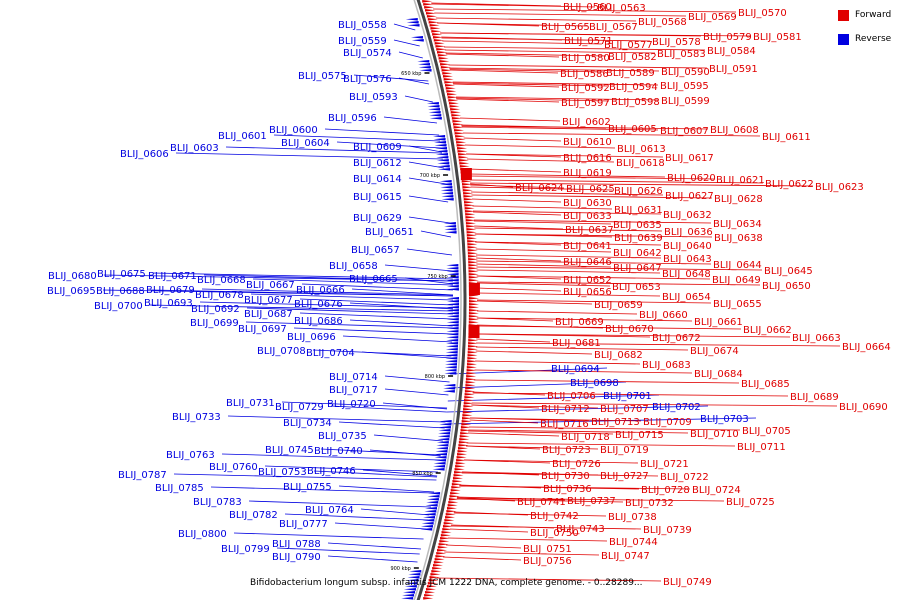 The width and height of the screenshot is (900, 600). I want to click on reverse-gene-label: BLIJ_0703, so click(724, 419).